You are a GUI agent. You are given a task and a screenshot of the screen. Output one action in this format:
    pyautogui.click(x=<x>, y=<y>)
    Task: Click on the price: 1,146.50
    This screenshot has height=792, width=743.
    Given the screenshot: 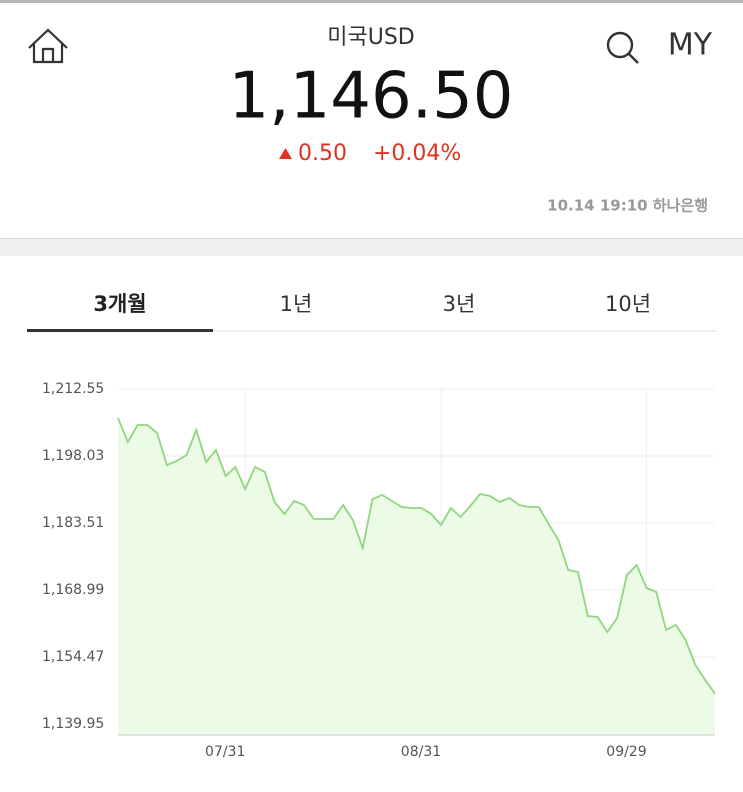 What is the action you would take?
    pyautogui.click(x=371, y=97)
    